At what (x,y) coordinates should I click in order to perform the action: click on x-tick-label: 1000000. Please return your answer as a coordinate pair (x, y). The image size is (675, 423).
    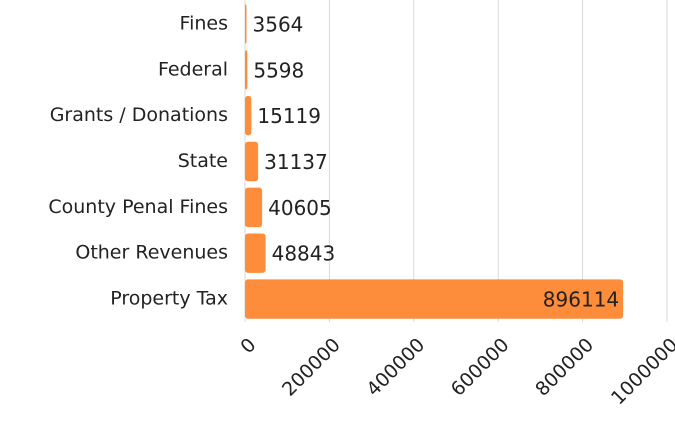
    Looking at the image, I should click on (641, 371).